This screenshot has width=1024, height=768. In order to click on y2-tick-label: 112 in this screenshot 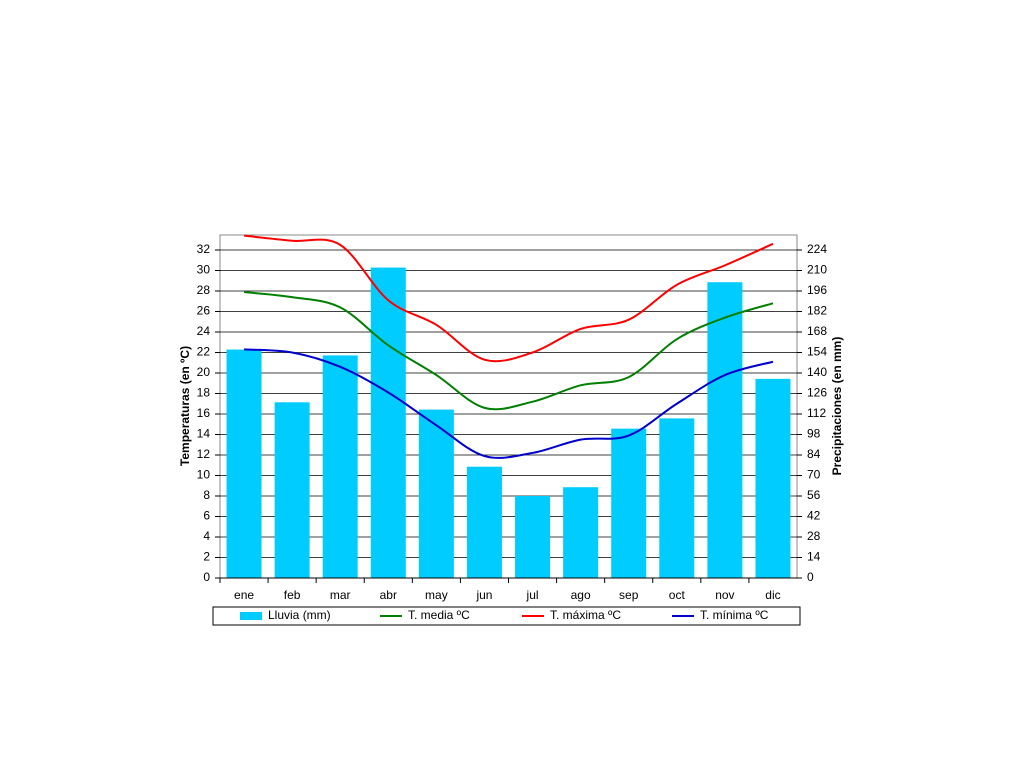, I will do `click(816, 413)`.